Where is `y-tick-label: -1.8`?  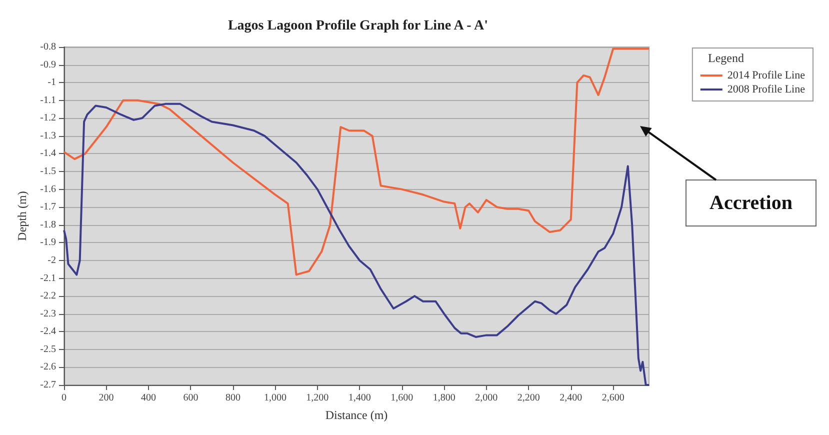 y-tick-label: -1.8 is located at coordinates (48, 224).